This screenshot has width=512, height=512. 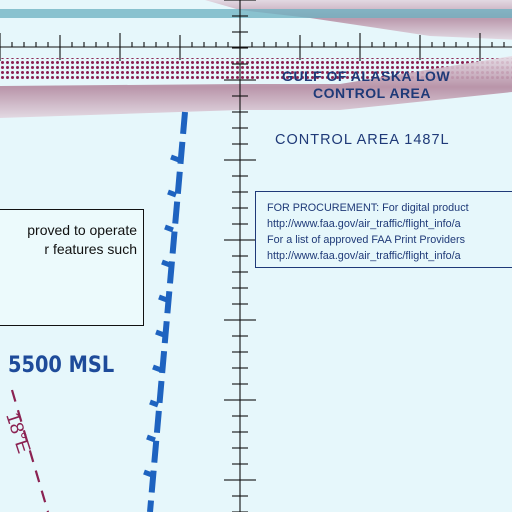 I want to click on altitude-label: 5500 MSL, so click(x=61, y=365).